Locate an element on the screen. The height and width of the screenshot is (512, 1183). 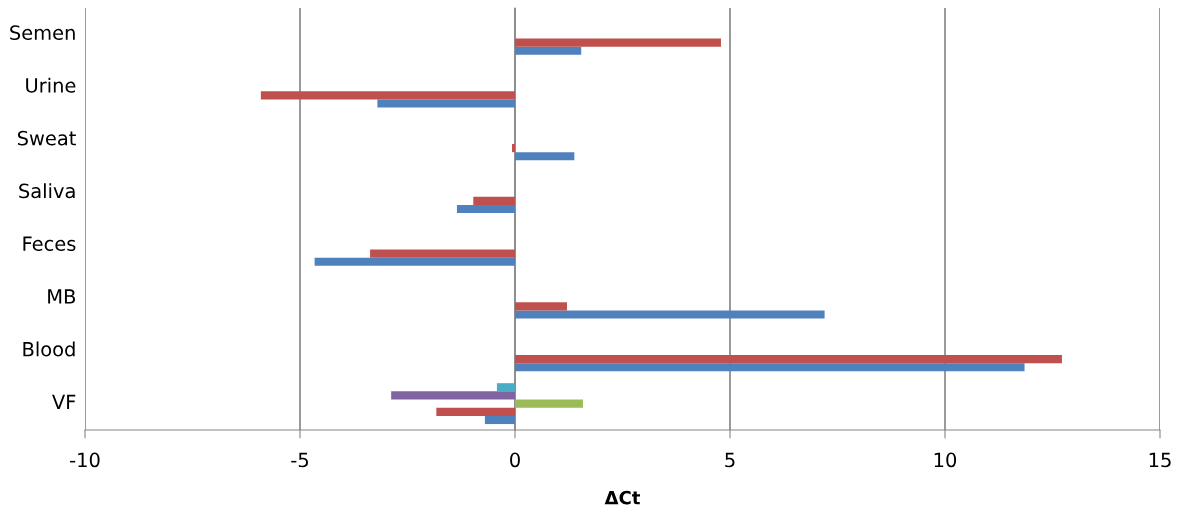
x-axis-title: ΔCt is located at coordinates (622, 497).